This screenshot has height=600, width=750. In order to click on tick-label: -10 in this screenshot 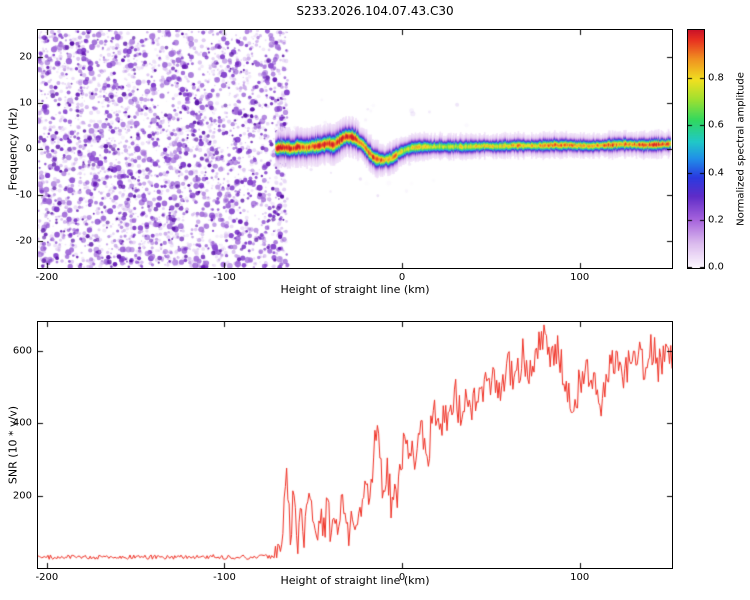, I will do `click(23, 195)`.